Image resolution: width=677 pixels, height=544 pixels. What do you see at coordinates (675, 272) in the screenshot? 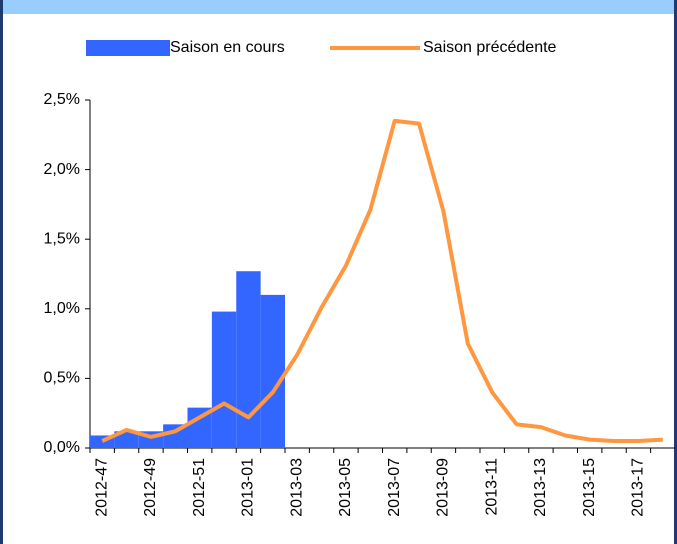
I see `right-border` at bounding box center [675, 272].